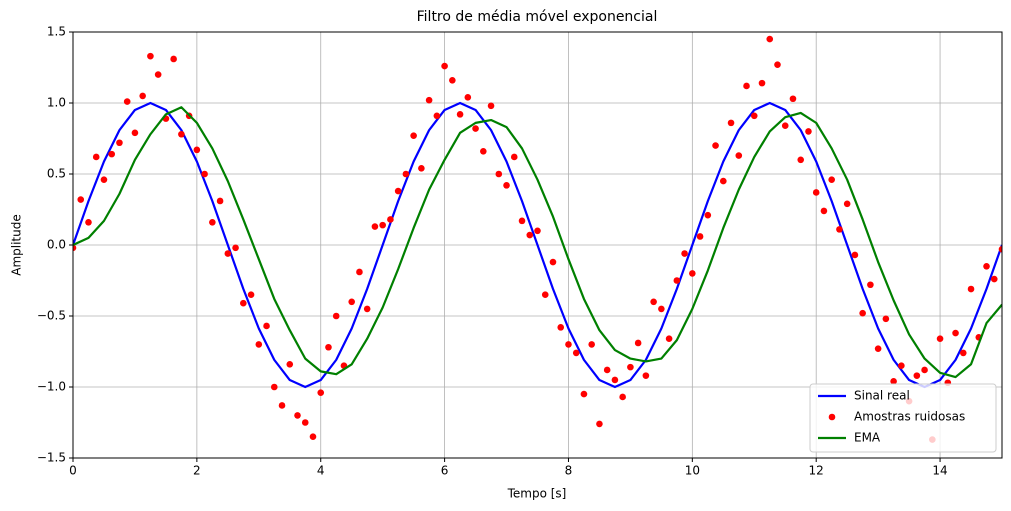 Image resolution: width=1011 pixels, height=511 pixels. What do you see at coordinates (73, 471) in the screenshot?
I see `x-tick-label: 0` at bounding box center [73, 471].